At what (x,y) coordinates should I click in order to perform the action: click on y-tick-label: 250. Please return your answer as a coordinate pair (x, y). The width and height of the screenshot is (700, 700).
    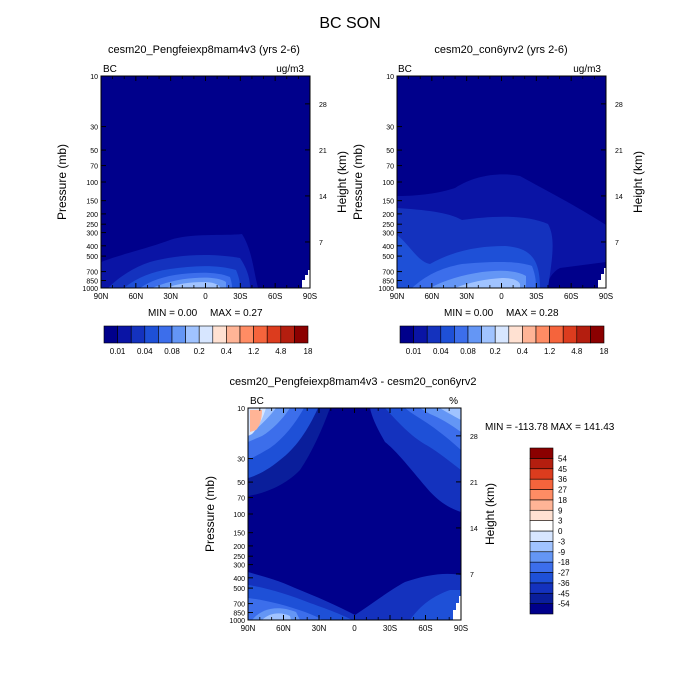
    Looking at the image, I should click on (239, 557).